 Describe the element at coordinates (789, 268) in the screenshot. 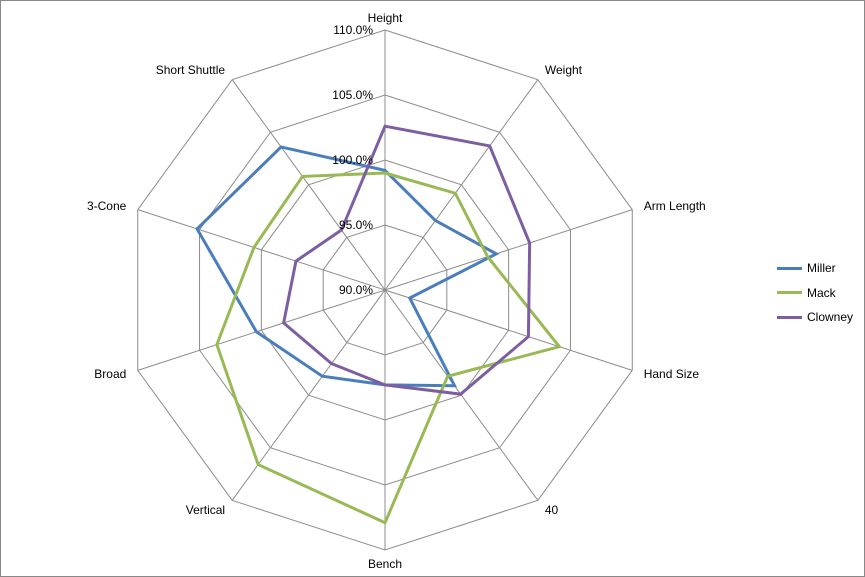

I see `legend-swatch-miller` at that location.